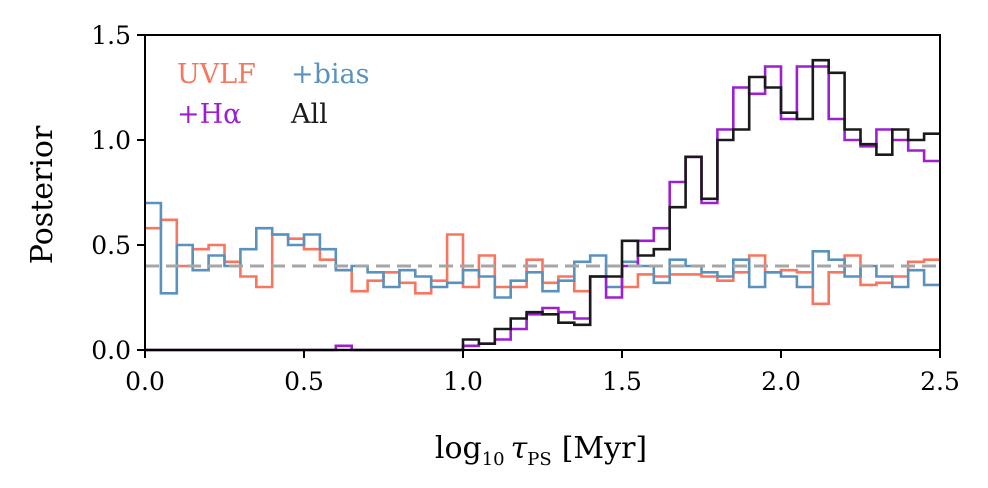 The height and width of the screenshot is (488, 988). I want to click on x-tick-label: 2.0, so click(781, 381).